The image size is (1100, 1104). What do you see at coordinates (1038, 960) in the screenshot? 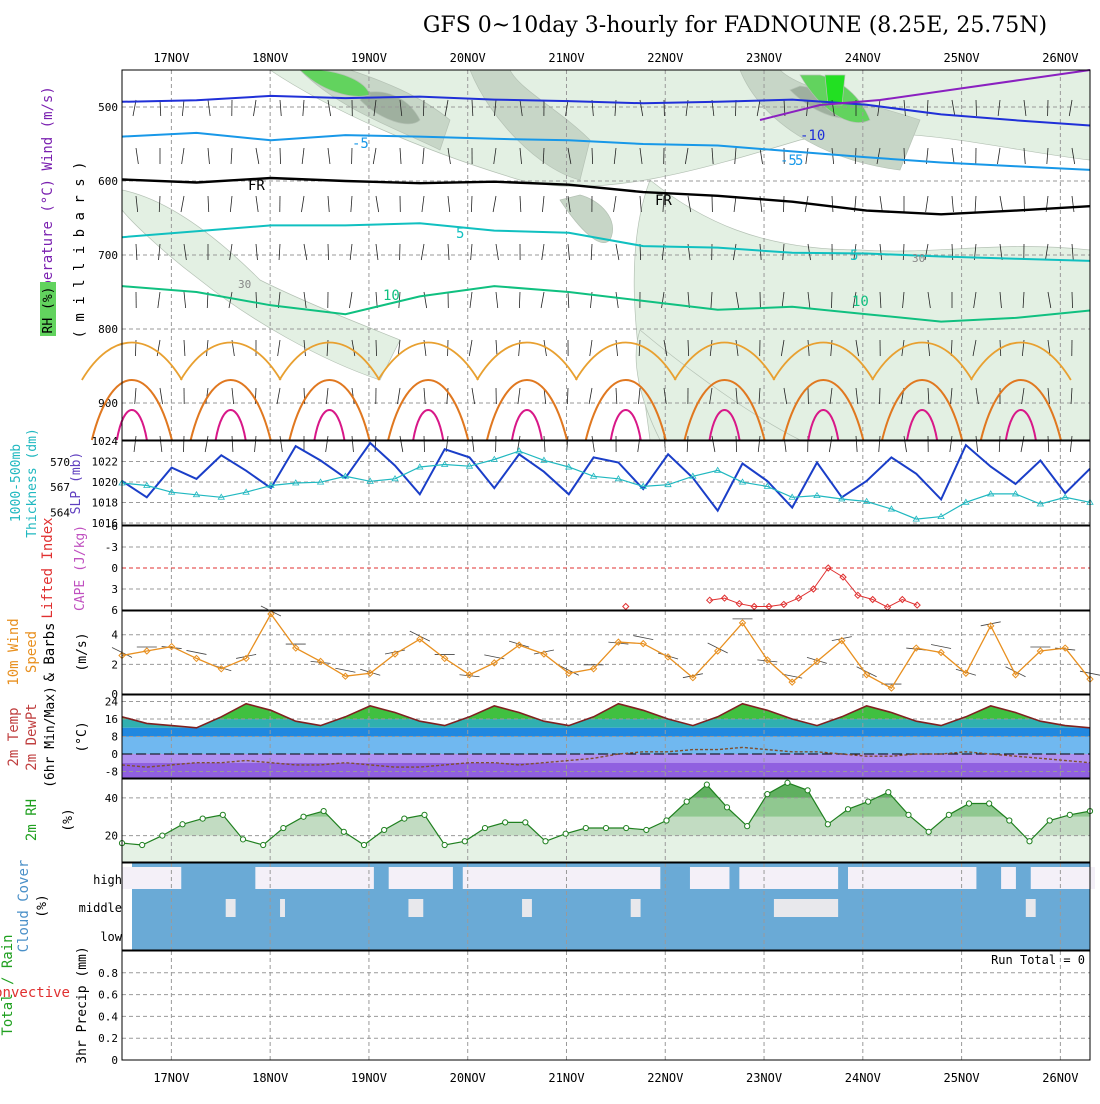
I see `run-total: Run Total = 0` at bounding box center [1038, 960].